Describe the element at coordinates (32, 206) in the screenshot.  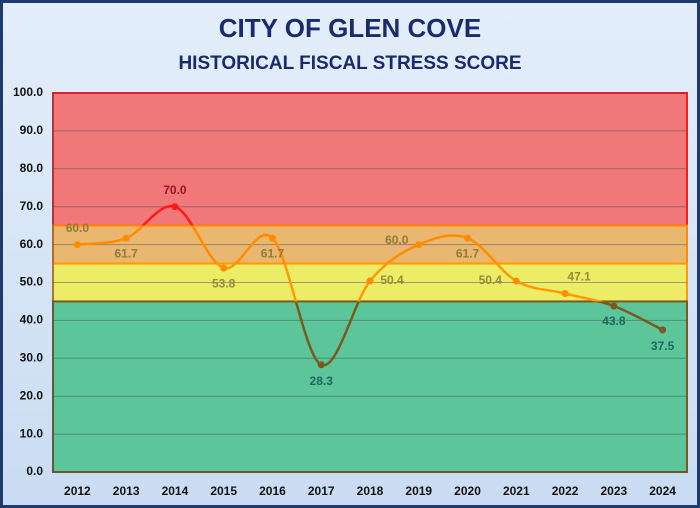
I see `y-tick-label: 70.0` at that location.